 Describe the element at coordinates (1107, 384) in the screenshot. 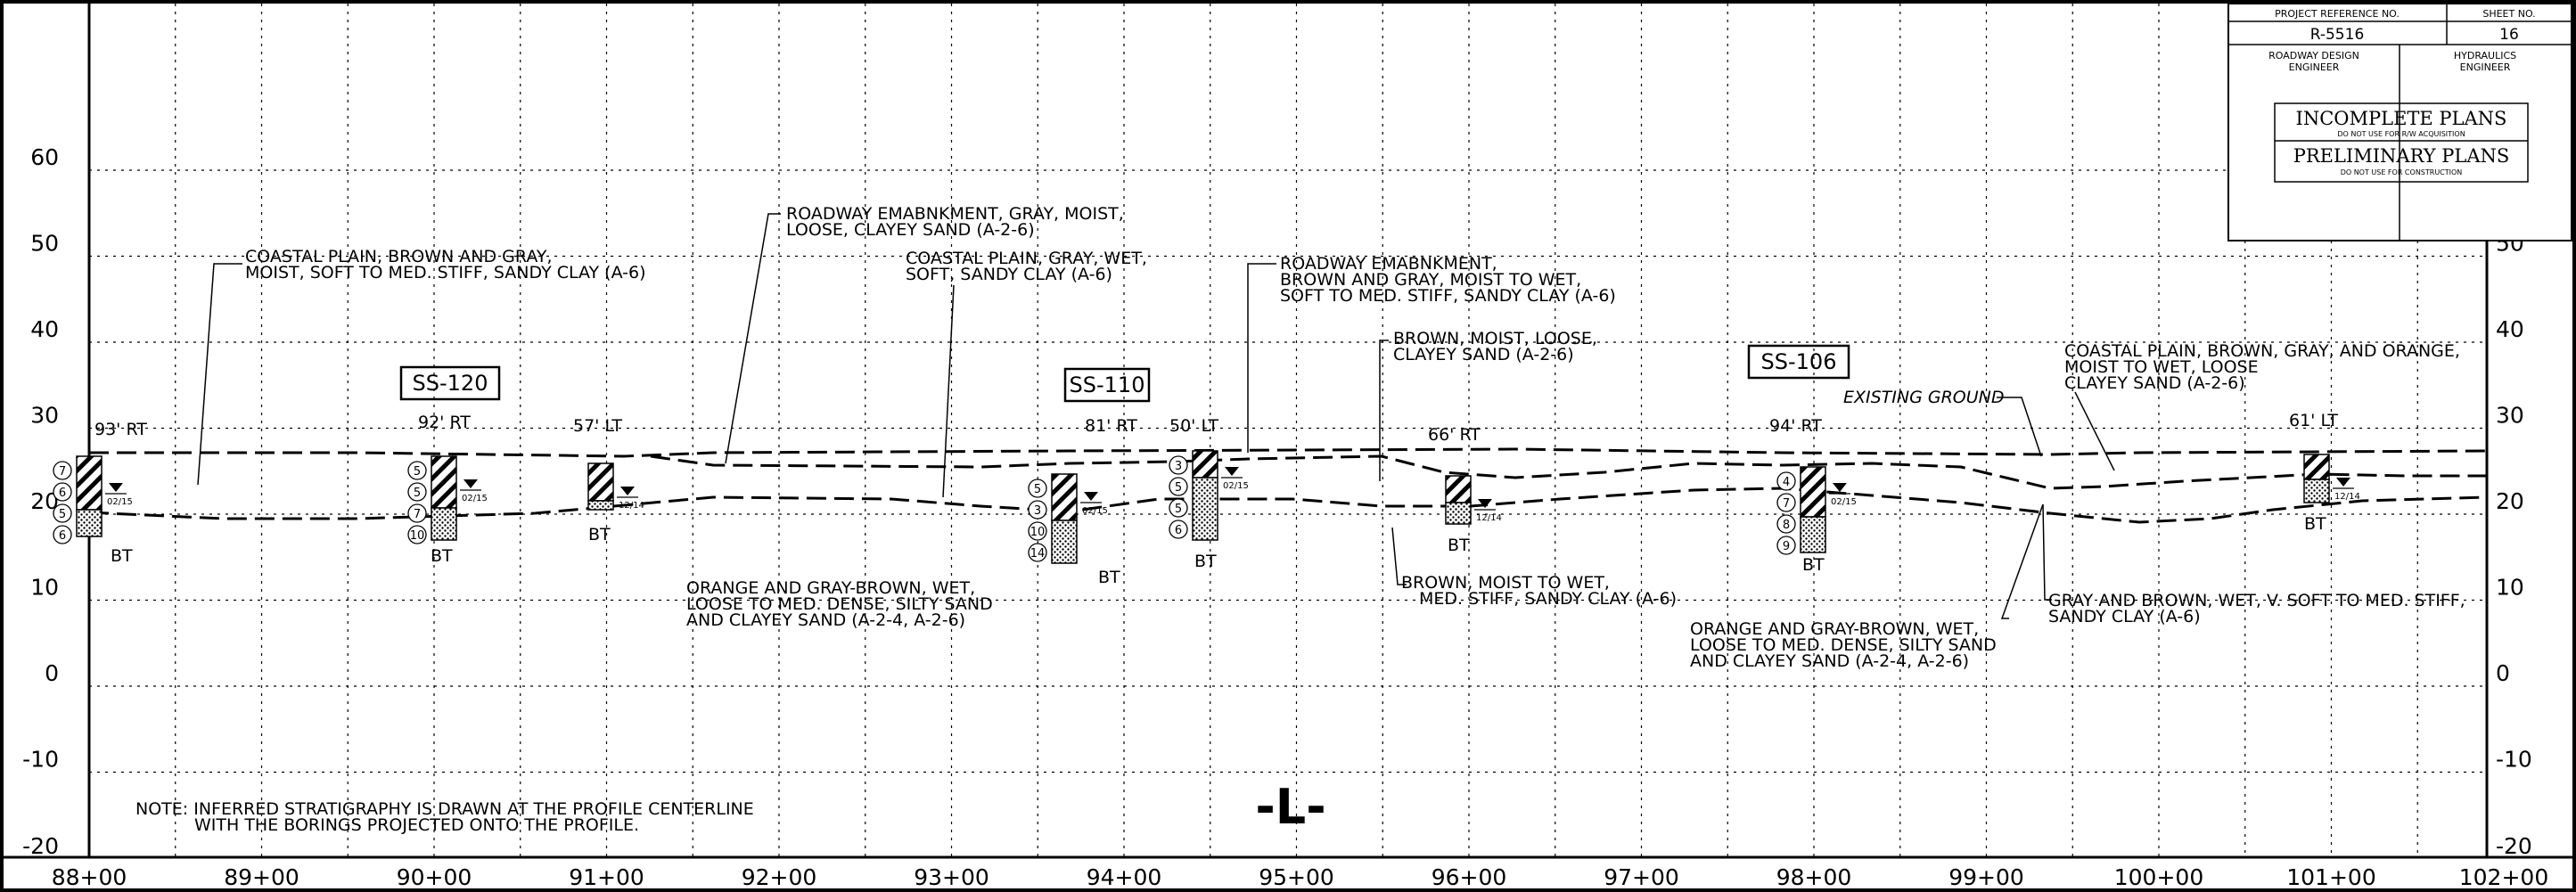

I see `boring-id-ss-110: SS-110` at that location.